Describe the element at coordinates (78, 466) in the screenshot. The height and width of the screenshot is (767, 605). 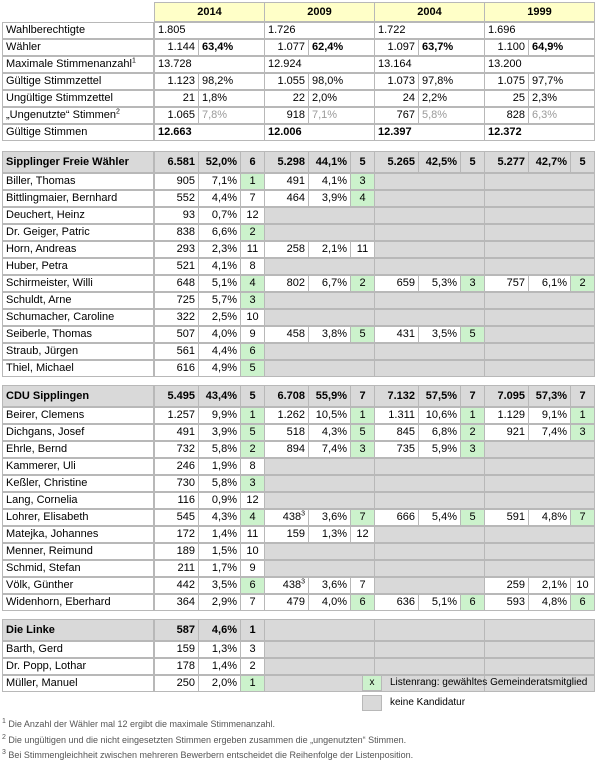
I see `candidate-name: Kammerer, Uli` at that location.